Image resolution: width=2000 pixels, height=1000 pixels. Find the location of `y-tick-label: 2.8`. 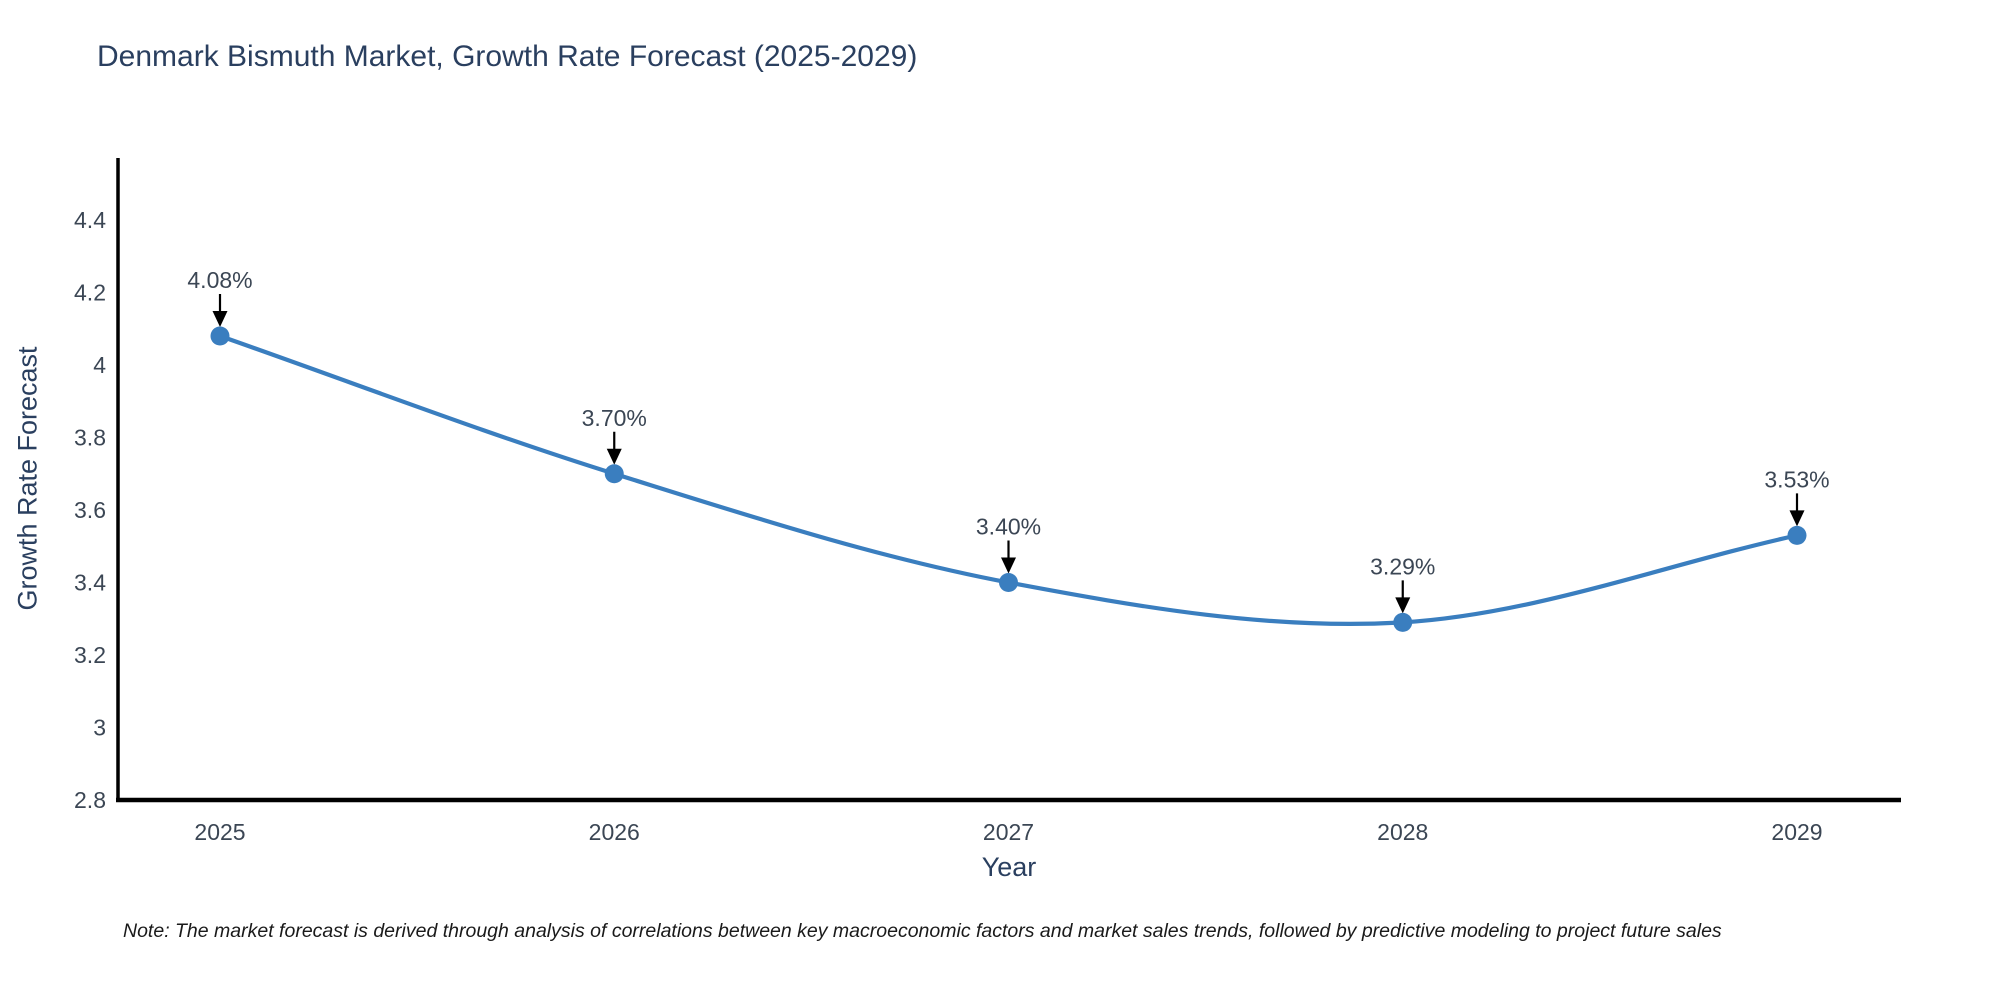

y-tick-label: 2.8 is located at coordinates (90, 800).